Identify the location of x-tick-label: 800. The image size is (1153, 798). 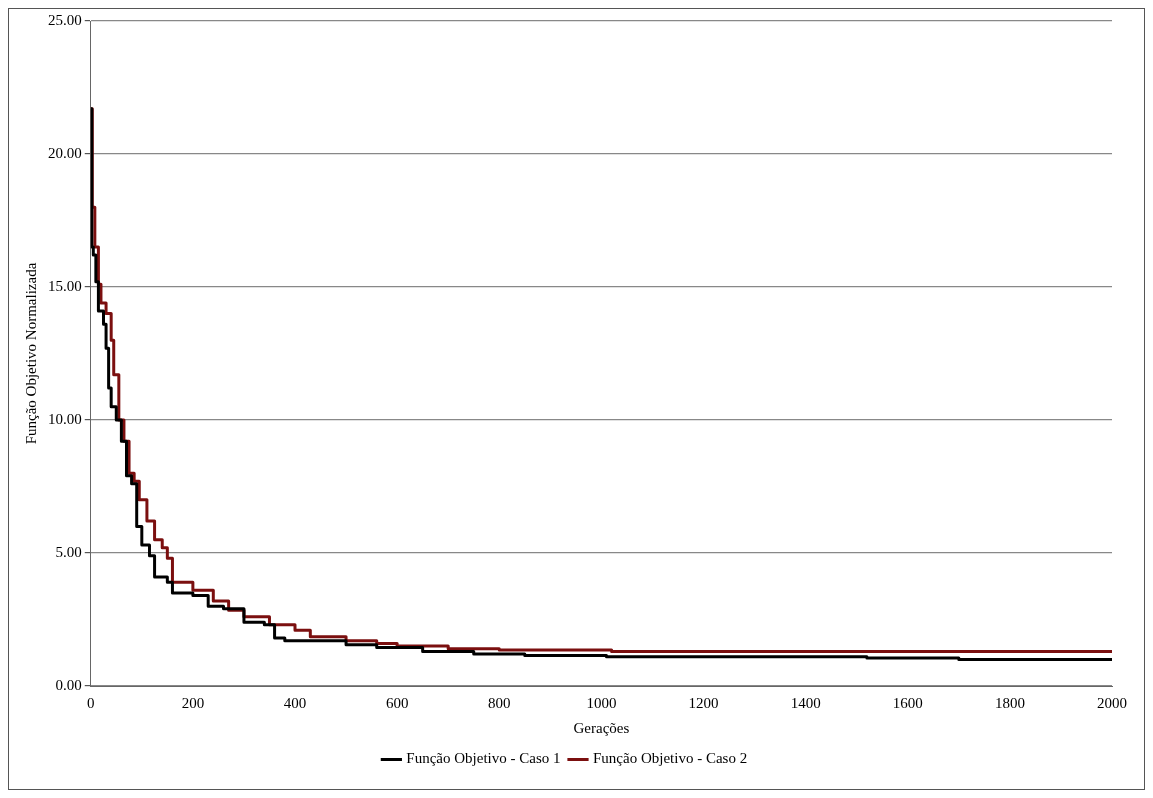
(499, 702).